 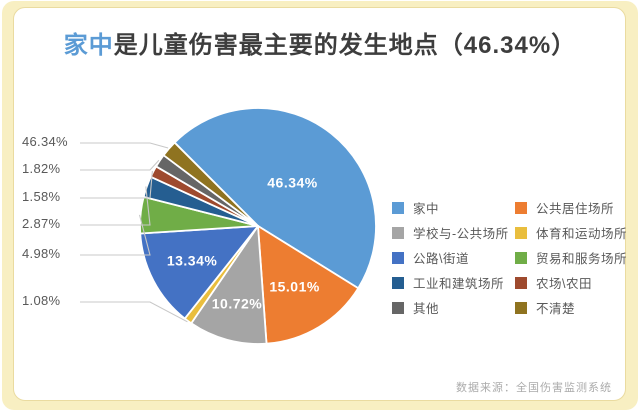 I want to click on legend-label: 其他, so click(x=426, y=309).